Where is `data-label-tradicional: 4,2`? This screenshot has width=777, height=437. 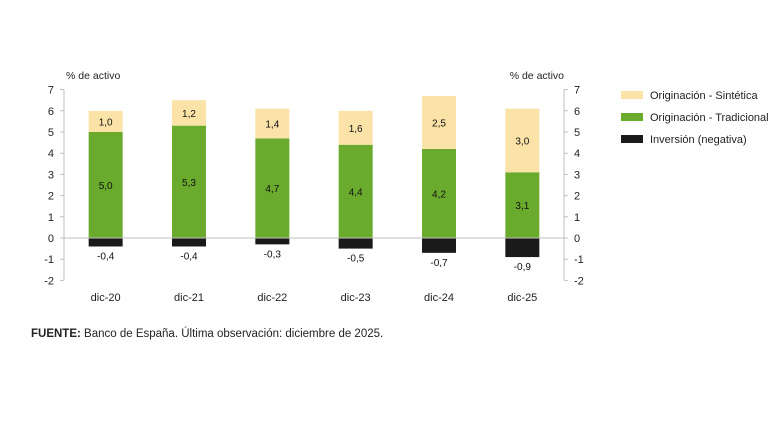 data-label-tradicional: 4,2 is located at coordinates (439, 194).